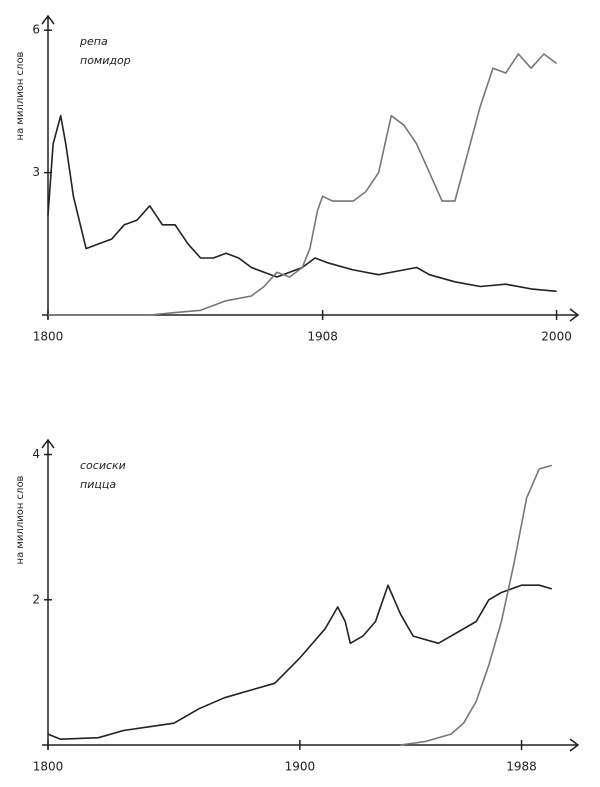  Describe the element at coordinates (476, 605) in the screenshot. I see `series-line` at that location.